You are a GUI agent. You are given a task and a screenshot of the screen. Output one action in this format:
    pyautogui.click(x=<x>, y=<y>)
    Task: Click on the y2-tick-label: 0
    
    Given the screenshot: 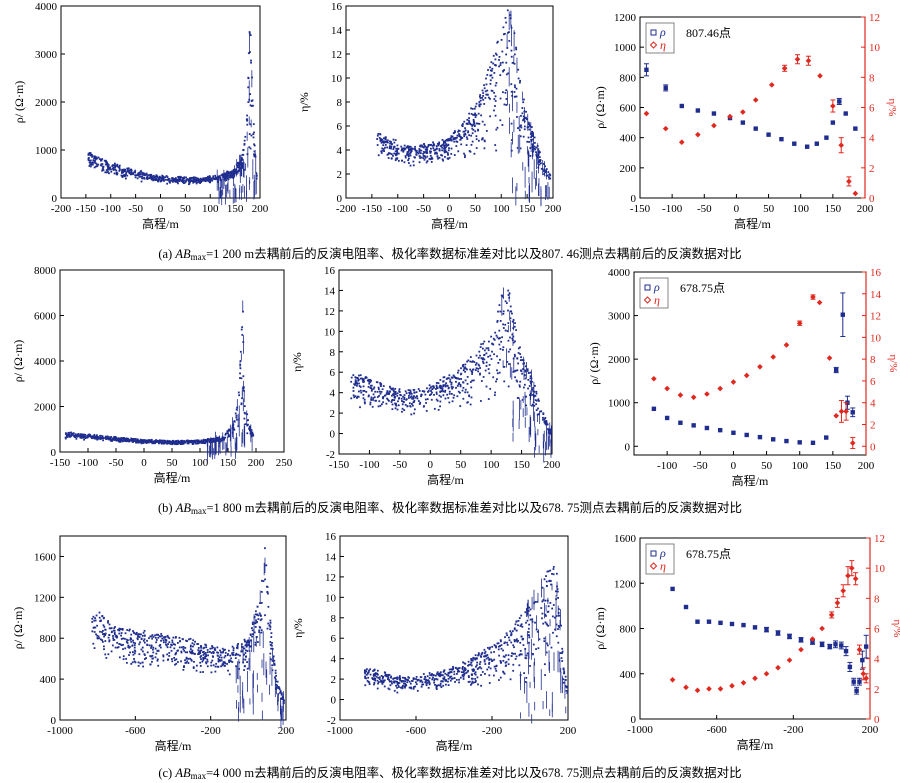 What is the action you would take?
    pyautogui.click(x=873, y=447)
    